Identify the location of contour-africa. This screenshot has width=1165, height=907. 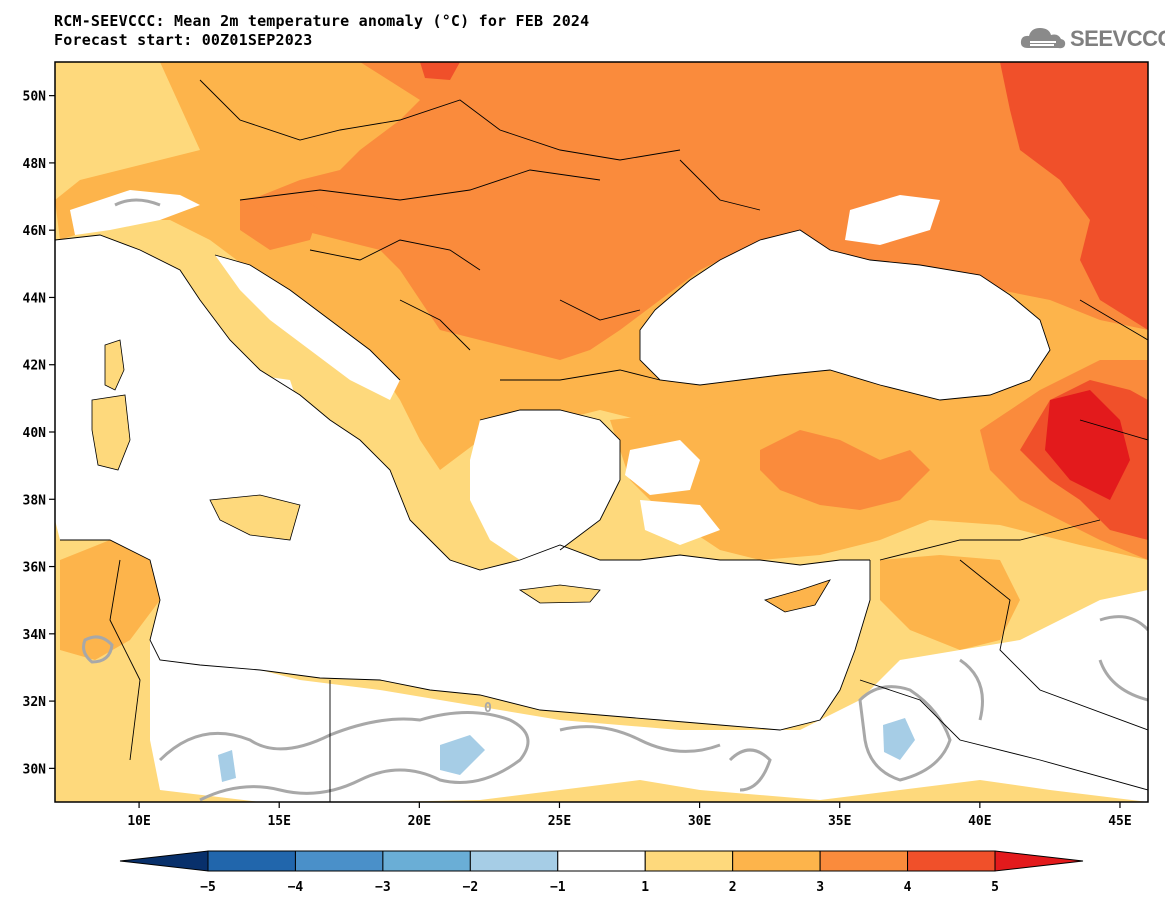
(344, 756).